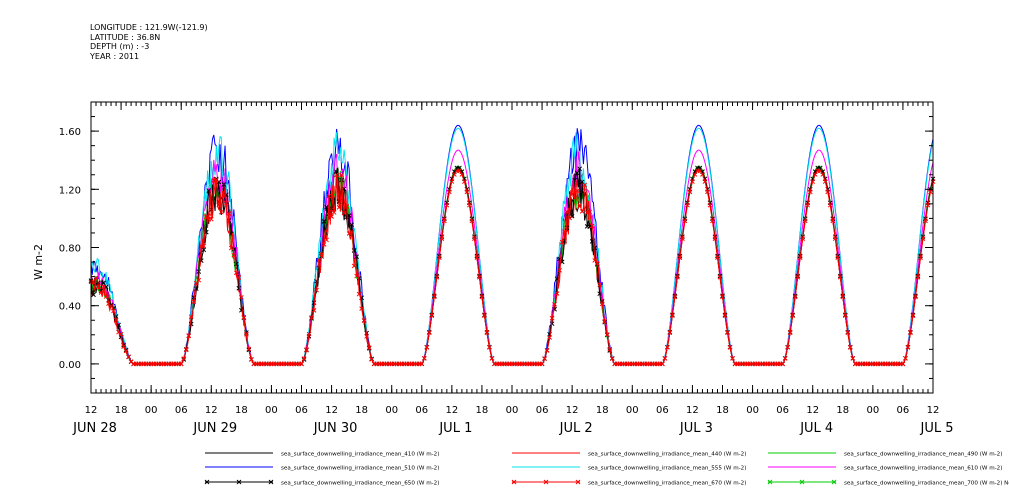 The width and height of the screenshot is (1009, 504). Describe the element at coordinates (94, 428) in the screenshot. I see `date-label: JUN 28` at that location.